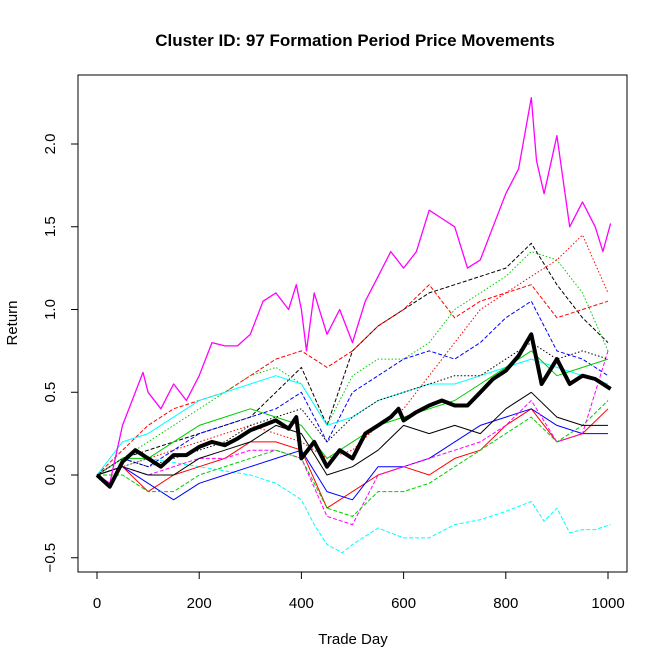 The image size is (670, 669). Describe the element at coordinates (359, 591) in the screenshot. I see `x-axis: 0 200 400 600 800 1000` at that location.